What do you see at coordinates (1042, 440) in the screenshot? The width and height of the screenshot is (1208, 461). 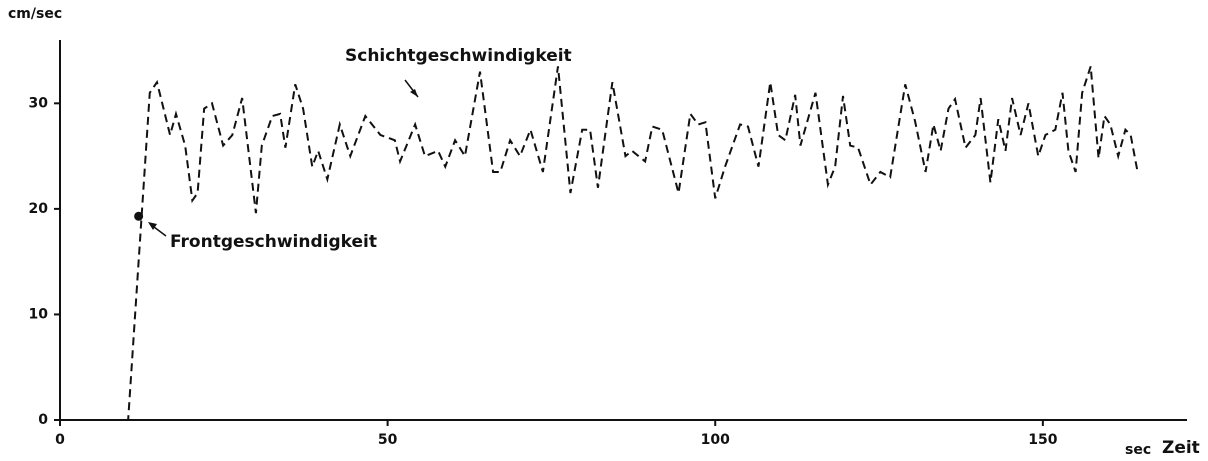 I see `x-tick-label: 150` at bounding box center [1042, 440].